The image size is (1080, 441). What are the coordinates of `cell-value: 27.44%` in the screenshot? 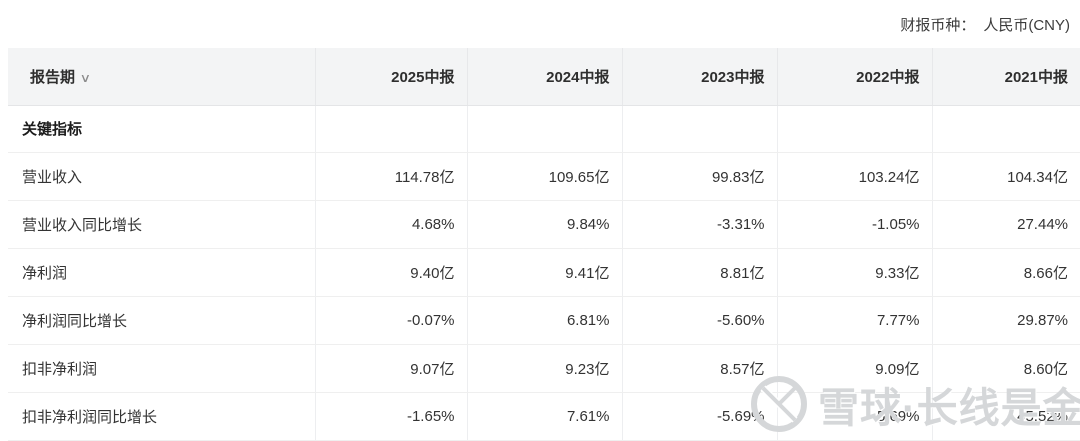 It's located at (1005, 224).